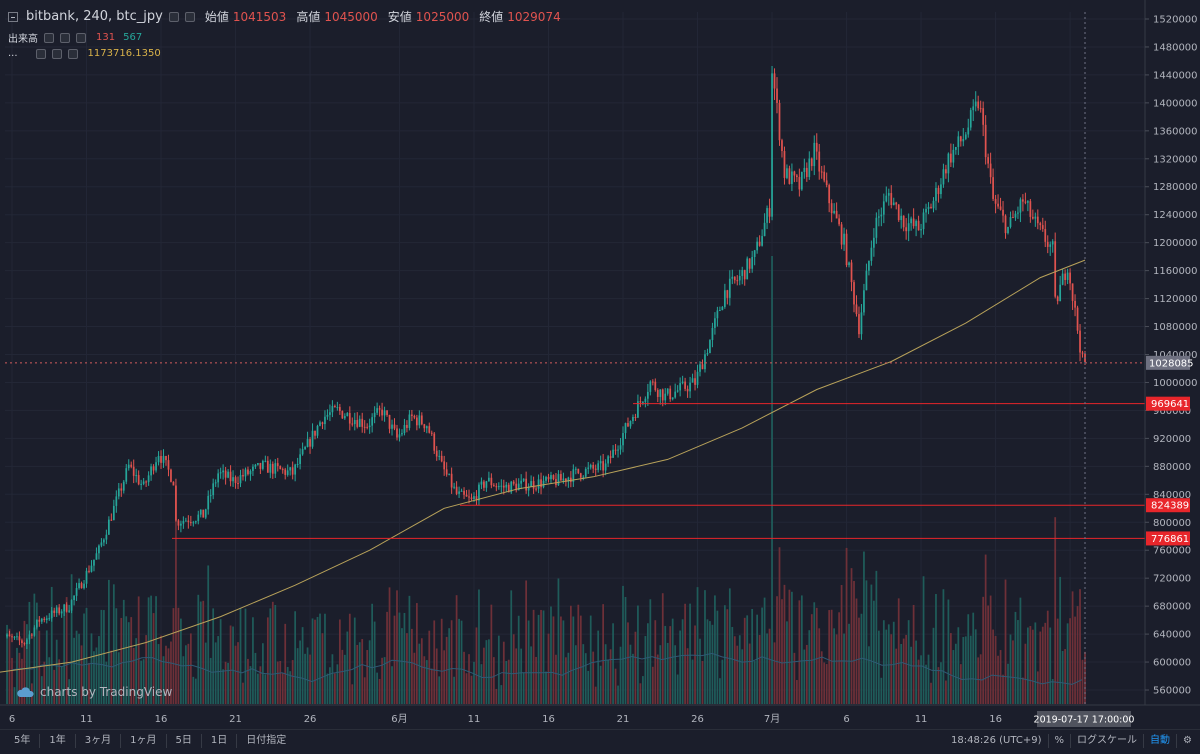 The height and width of the screenshot is (754, 1200). Describe the element at coordinates (184, 740) in the screenshot. I see `timeframe-5d: 5日` at that location.